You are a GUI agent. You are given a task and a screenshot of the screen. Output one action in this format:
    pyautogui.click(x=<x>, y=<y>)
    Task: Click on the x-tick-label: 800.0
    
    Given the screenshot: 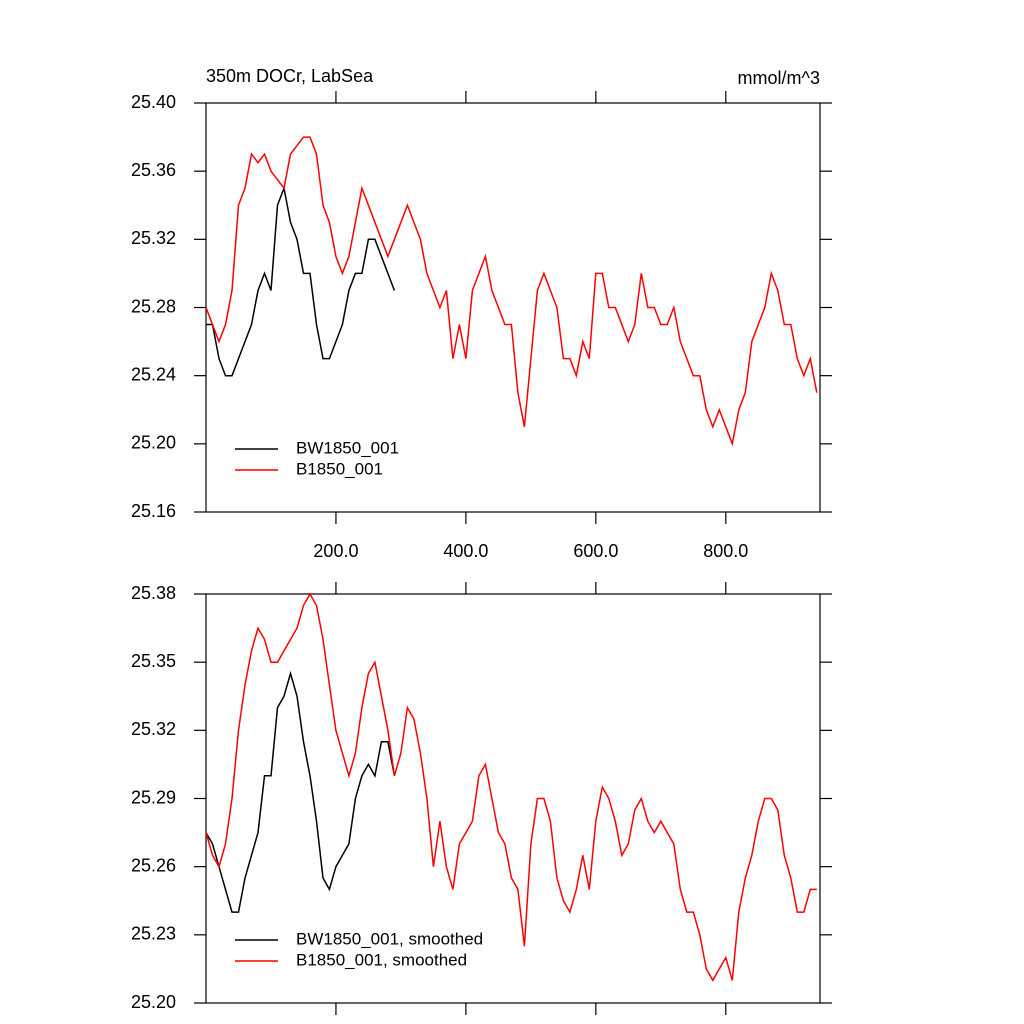 What is the action you would take?
    pyautogui.click(x=725, y=551)
    